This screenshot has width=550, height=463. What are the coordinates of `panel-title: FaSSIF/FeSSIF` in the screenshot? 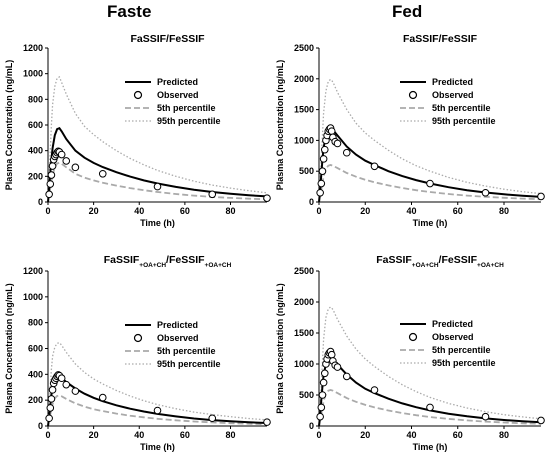 It's located at (167, 39).